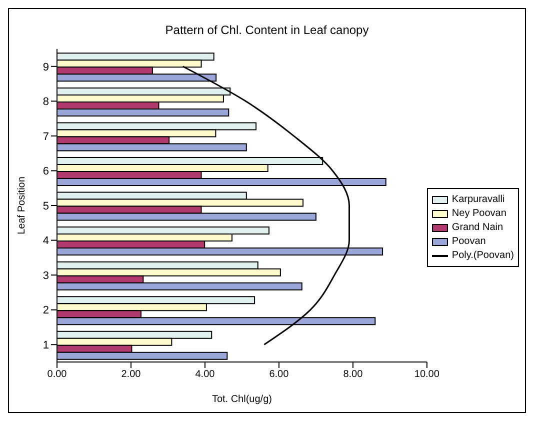 The height and width of the screenshot is (421, 534). What do you see at coordinates (478, 227) in the screenshot?
I see `legend-label: Grand Nain` at bounding box center [478, 227].